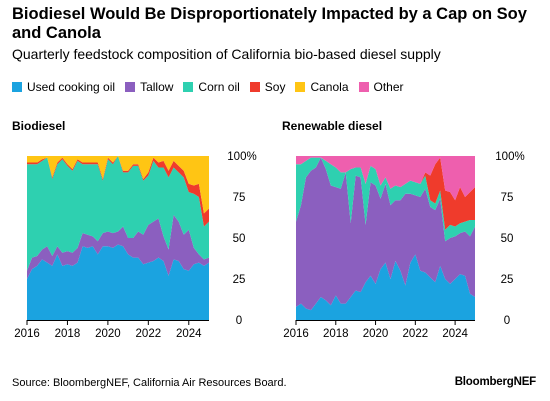  What do you see at coordinates (130, 87) in the screenshot?
I see `legend-swatch-tallow` at bounding box center [130, 87].